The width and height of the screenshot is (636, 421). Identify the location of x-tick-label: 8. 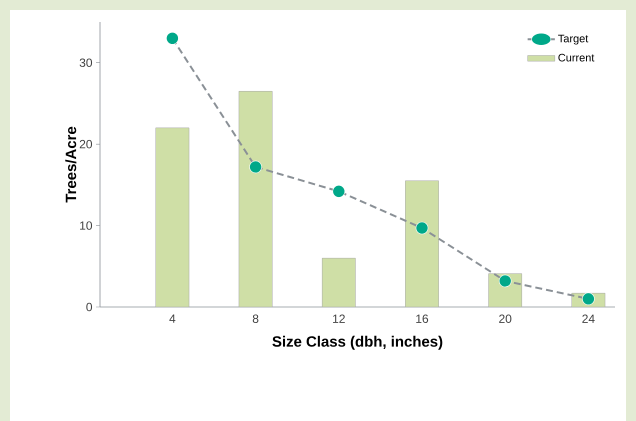
(255, 318).